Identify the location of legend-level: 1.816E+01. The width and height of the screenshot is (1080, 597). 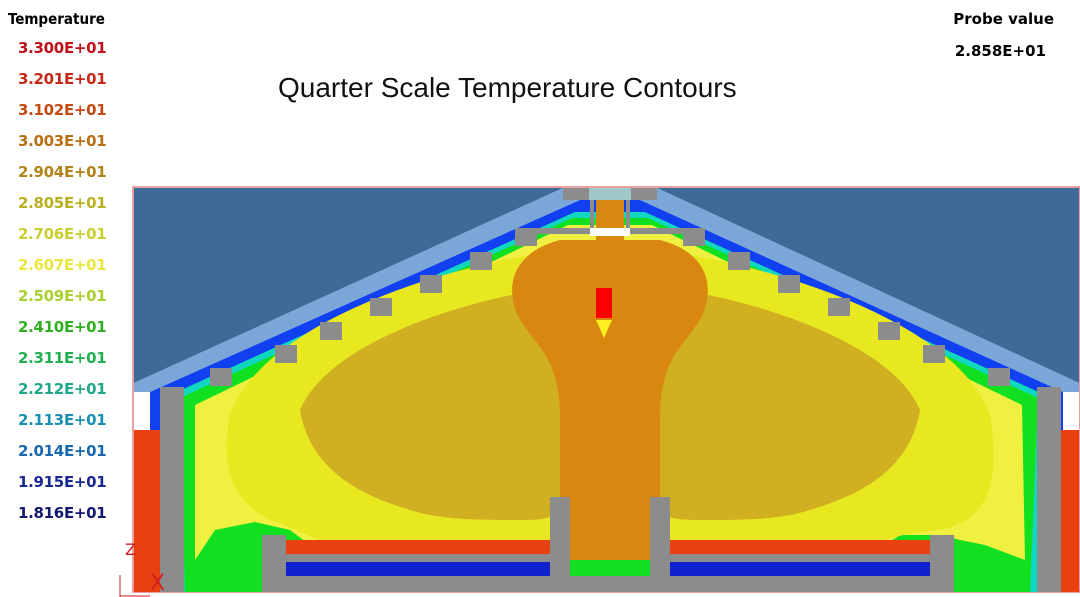
(62, 513).